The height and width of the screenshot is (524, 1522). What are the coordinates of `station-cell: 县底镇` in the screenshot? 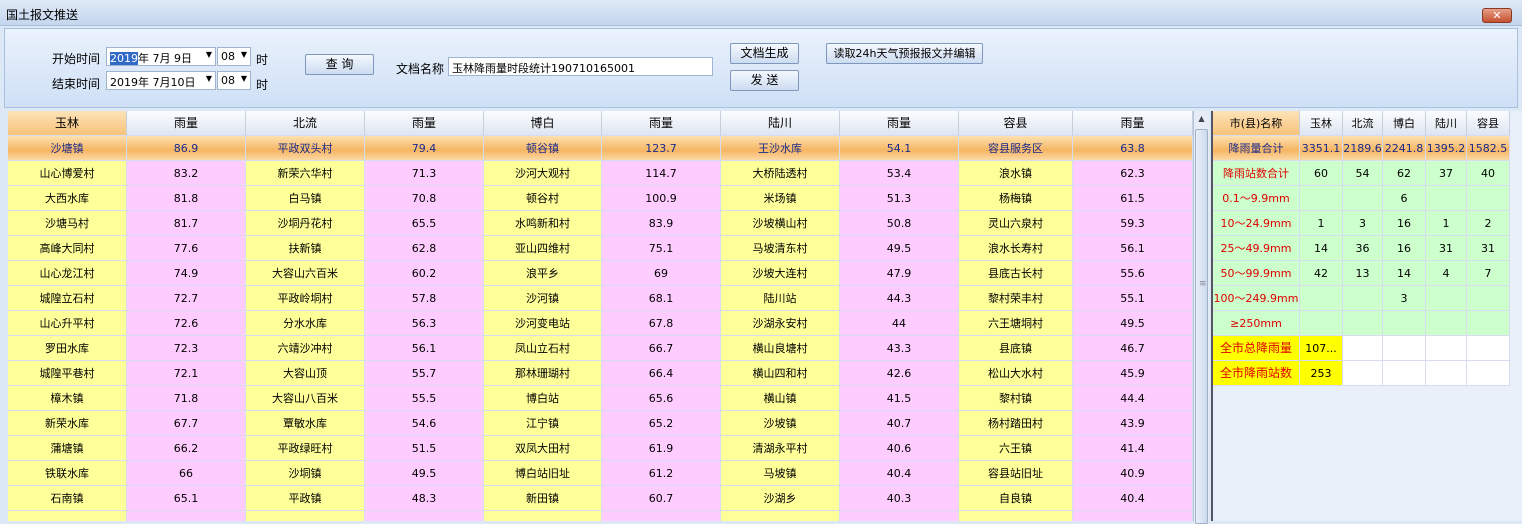 It's located at (1016, 348).